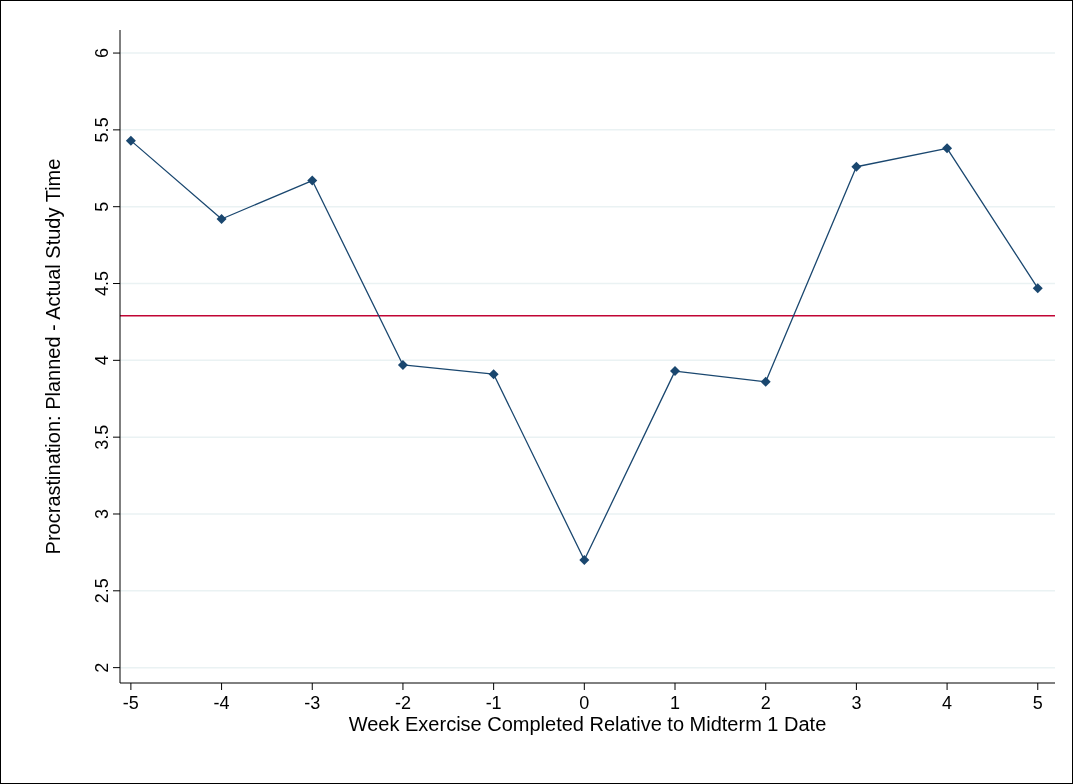 This screenshot has height=784, width=1073. Describe the element at coordinates (402, 703) in the screenshot. I see `x-tick-label: -2` at that location.